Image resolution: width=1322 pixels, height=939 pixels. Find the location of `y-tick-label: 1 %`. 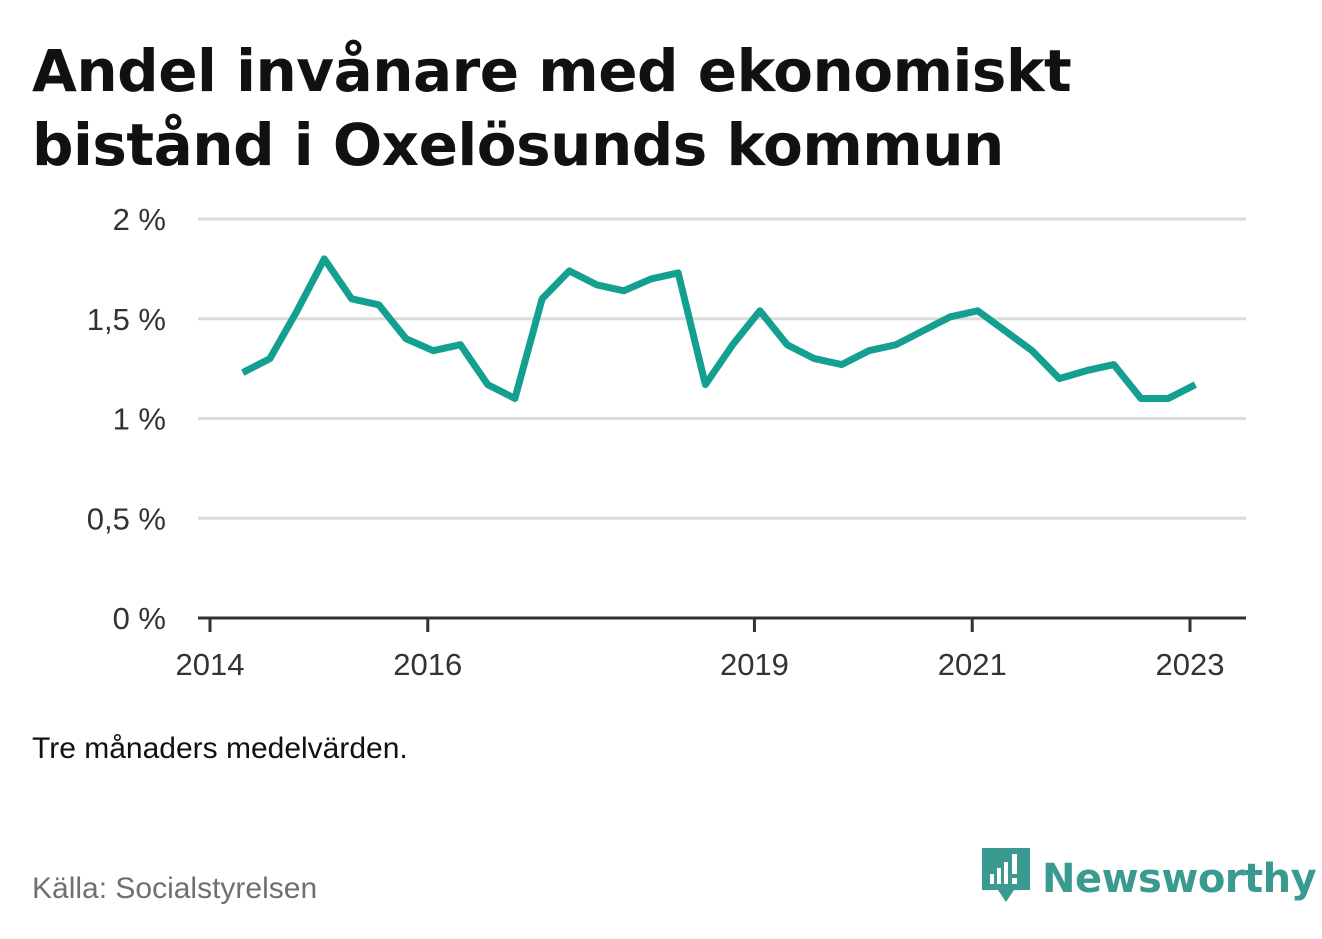

y-tick-label: 1 % is located at coordinates (139, 419).